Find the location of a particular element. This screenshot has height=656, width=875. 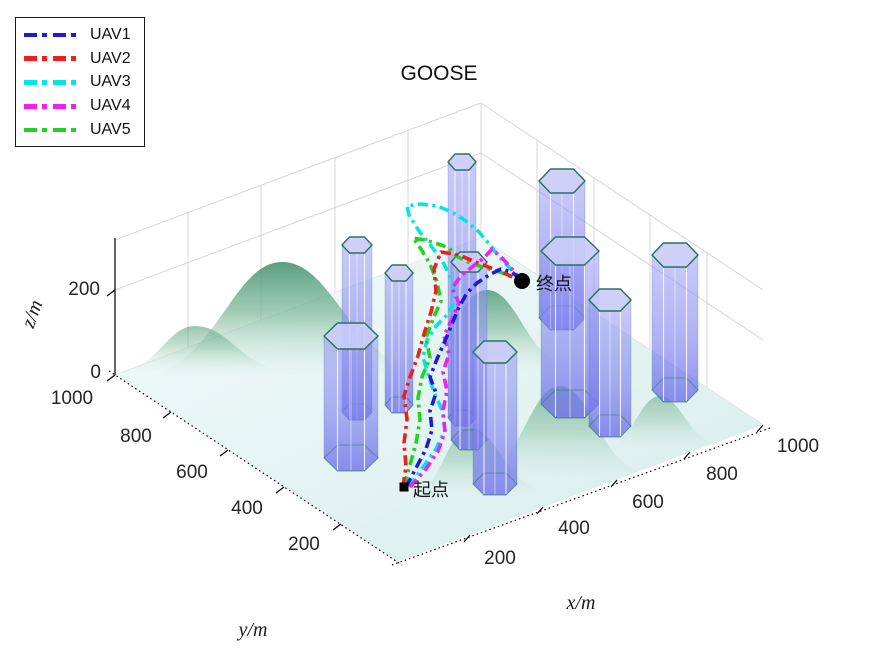

legend-label-uav5: UAV5 is located at coordinates (110, 130).